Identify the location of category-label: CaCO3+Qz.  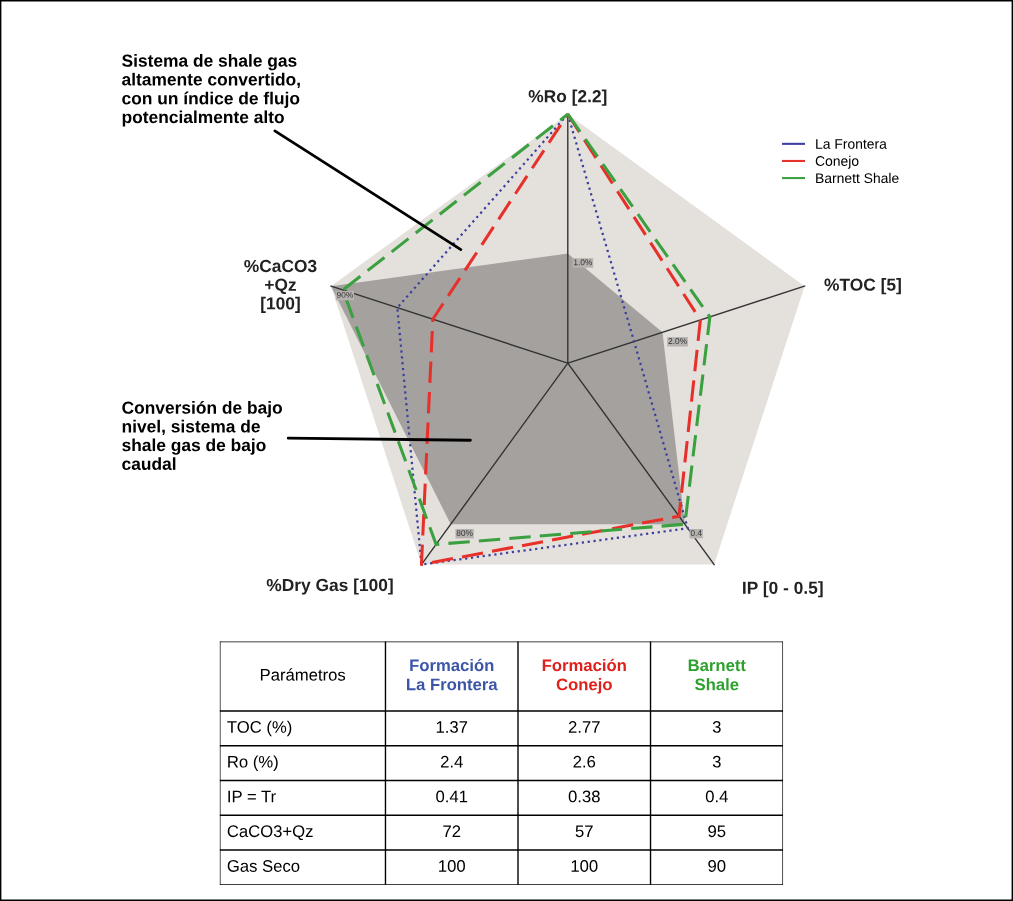
(270, 833).